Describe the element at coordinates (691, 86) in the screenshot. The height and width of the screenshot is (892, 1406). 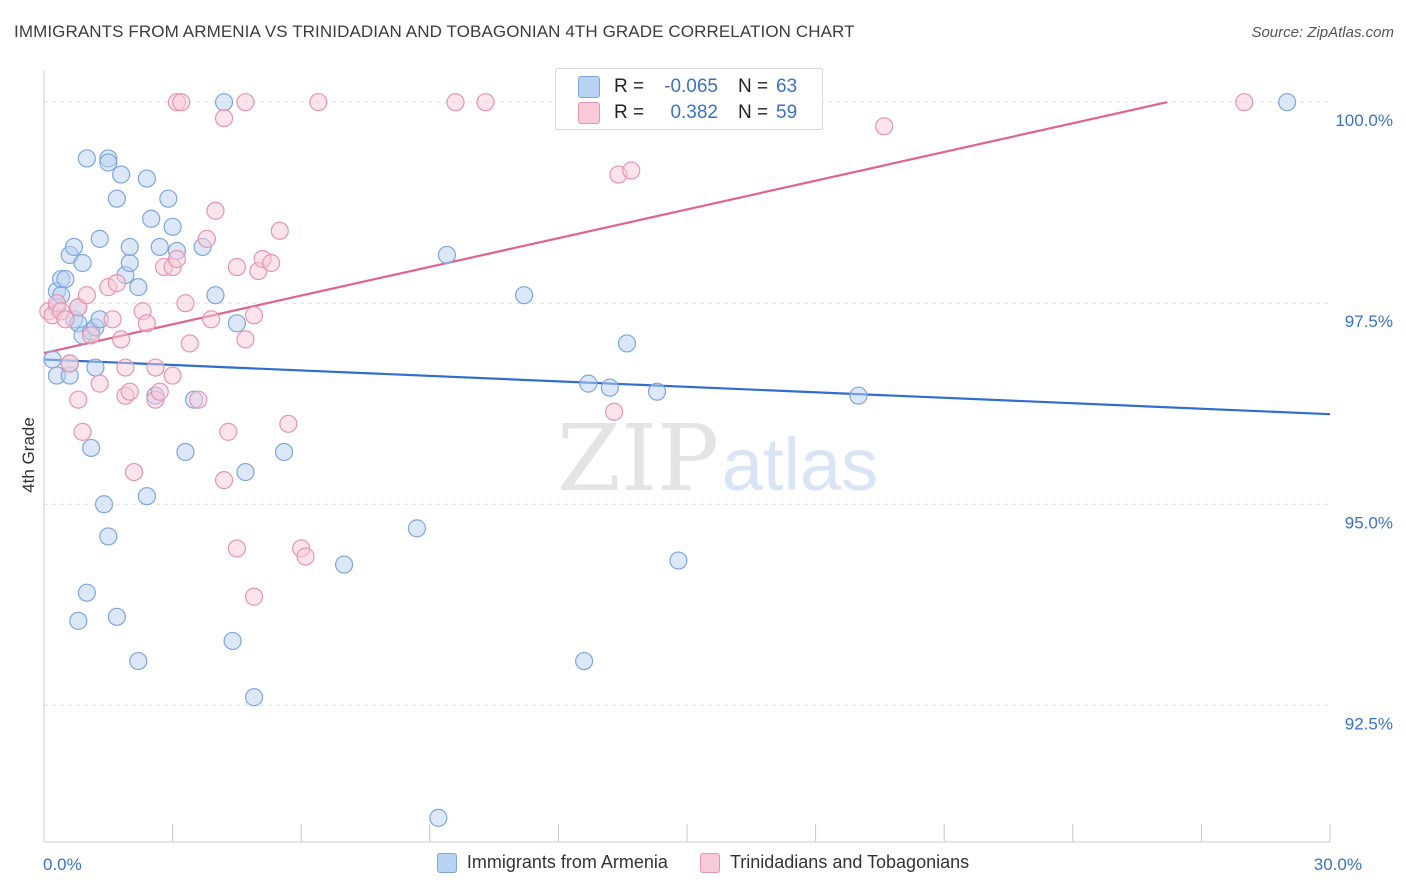
I see `r-value: -0.065` at that location.